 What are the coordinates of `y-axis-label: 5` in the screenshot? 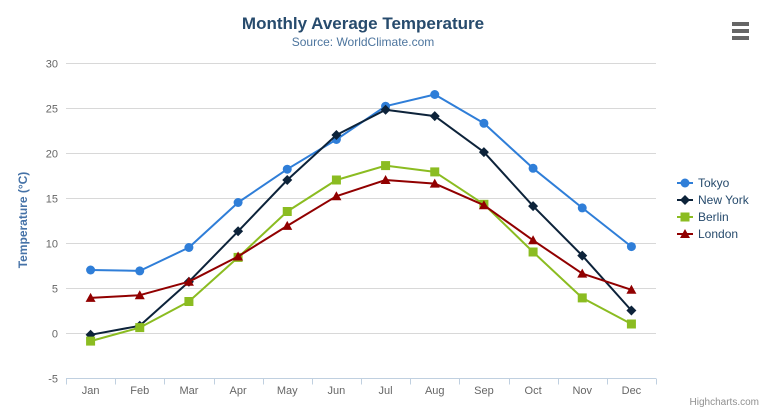 It's located at (55, 290).